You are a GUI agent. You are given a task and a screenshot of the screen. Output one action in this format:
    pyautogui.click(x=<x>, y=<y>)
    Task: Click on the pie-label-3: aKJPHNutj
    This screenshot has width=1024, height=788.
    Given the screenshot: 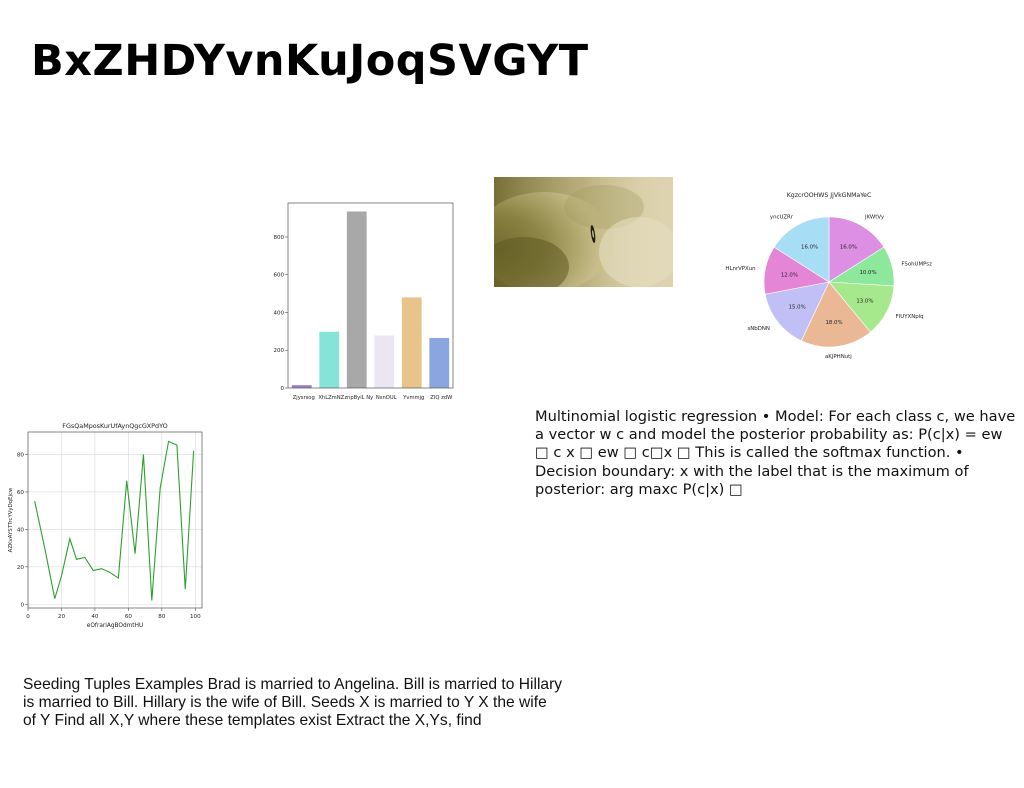 What is the action you would take?
    pyautogui.click(x=838, y=357)
    